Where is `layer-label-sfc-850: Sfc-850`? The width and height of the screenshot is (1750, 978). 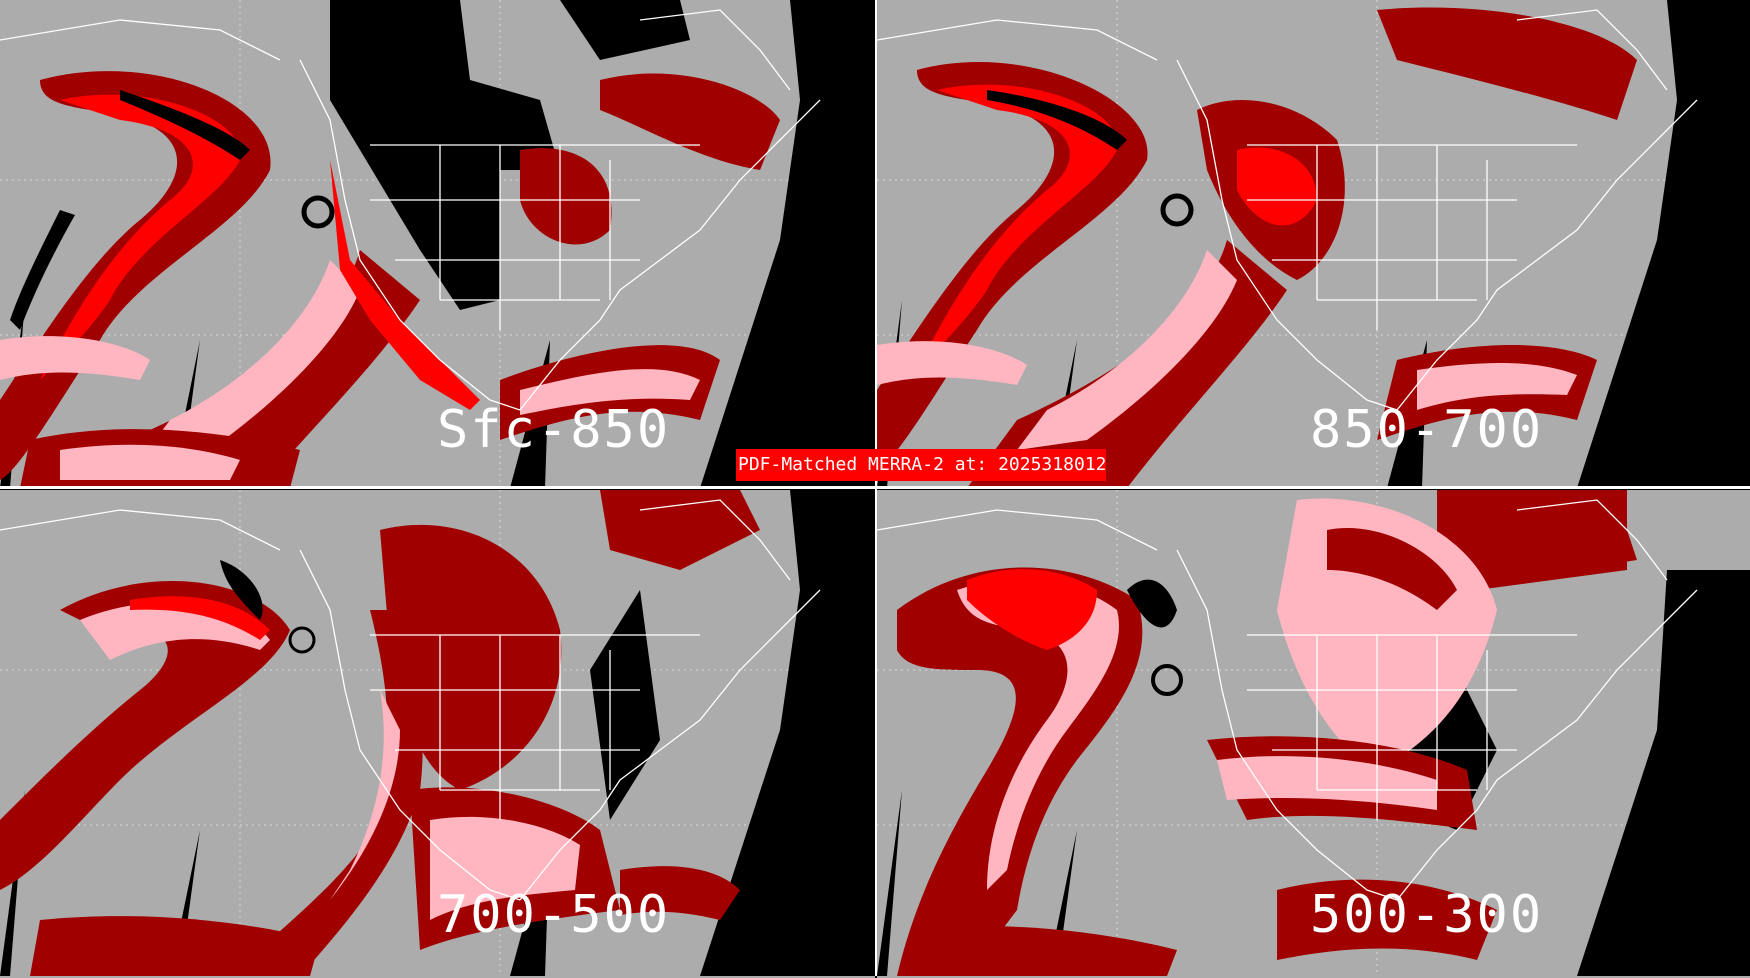
layer-label-sfc-850: Sfc-850 is located at coordinates (554, 430).